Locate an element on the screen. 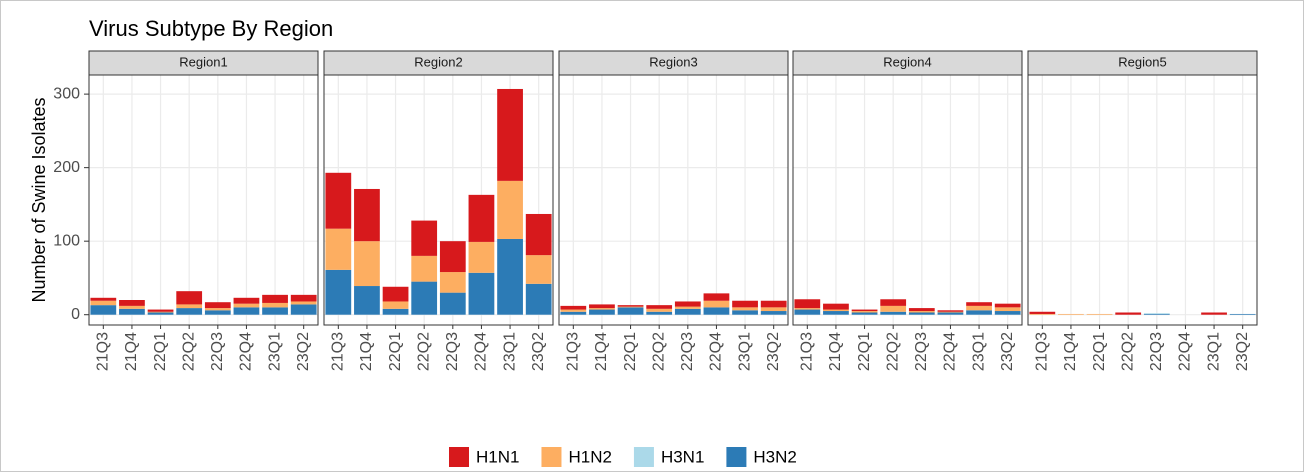  strip-label: Region1 is located at coordinates (203, 61).